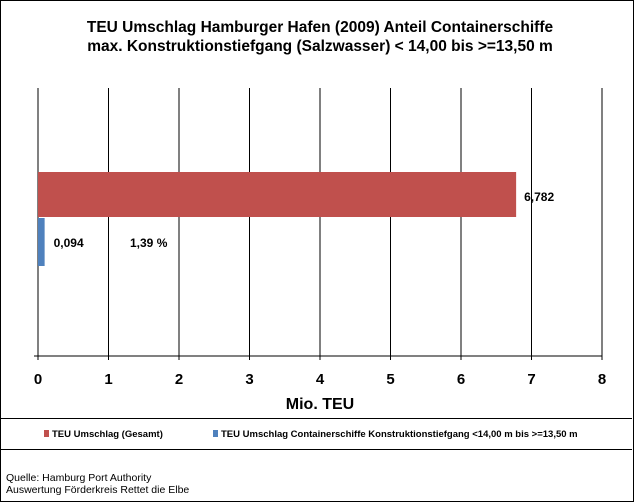 This screenshot has height=502, width=634. Describe the element at coordinates (461, 379) in the screenshot. I see `x-tick-label-6: 6` at that location.